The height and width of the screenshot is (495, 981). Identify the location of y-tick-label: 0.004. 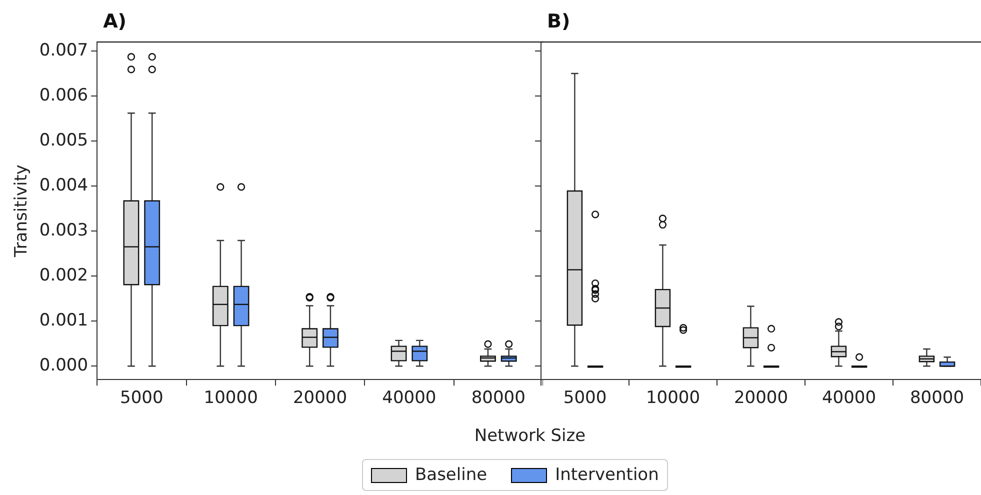
(63, 185).